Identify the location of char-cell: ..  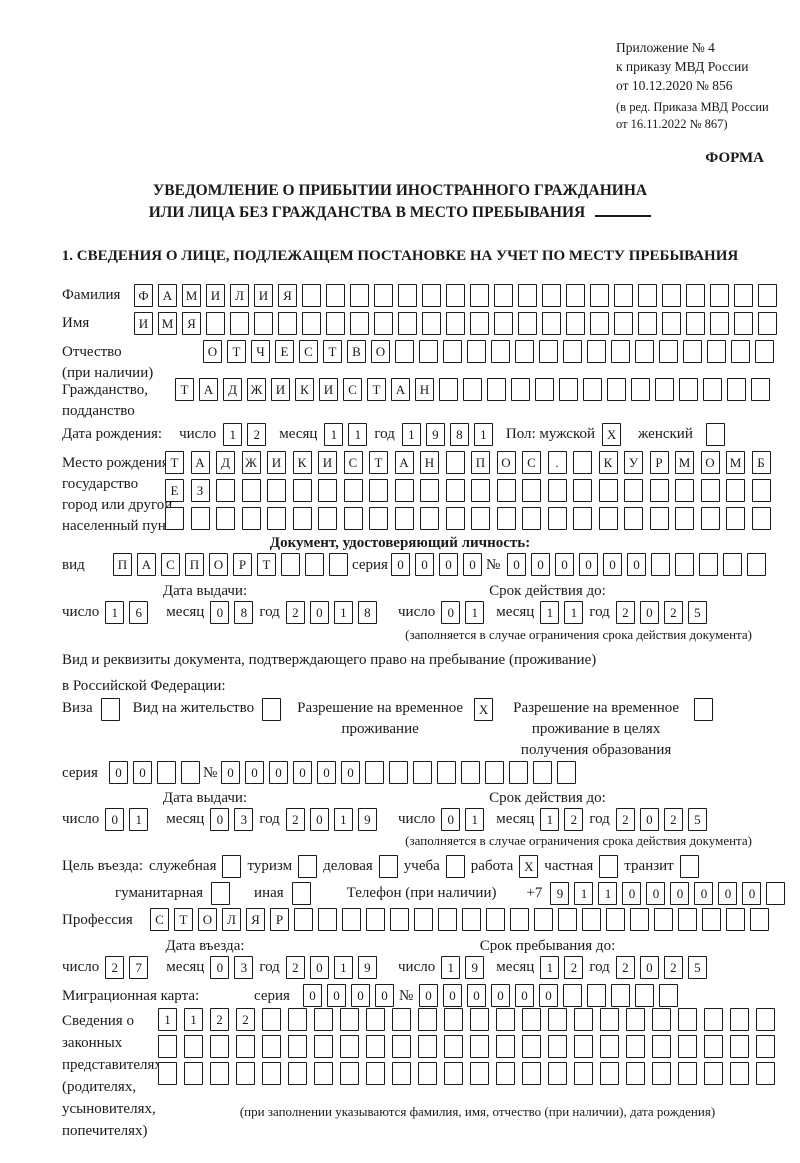
(557, 462).